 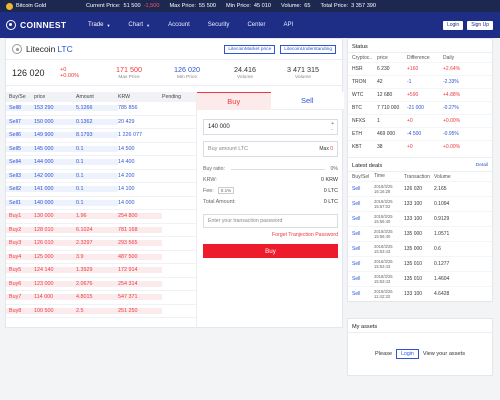 What do you see at coordinates (101, 217) in the screenshot?
I see `buy-order-row: Buy1 130 000 1.96 254 800` at bounding box center [101, 217].